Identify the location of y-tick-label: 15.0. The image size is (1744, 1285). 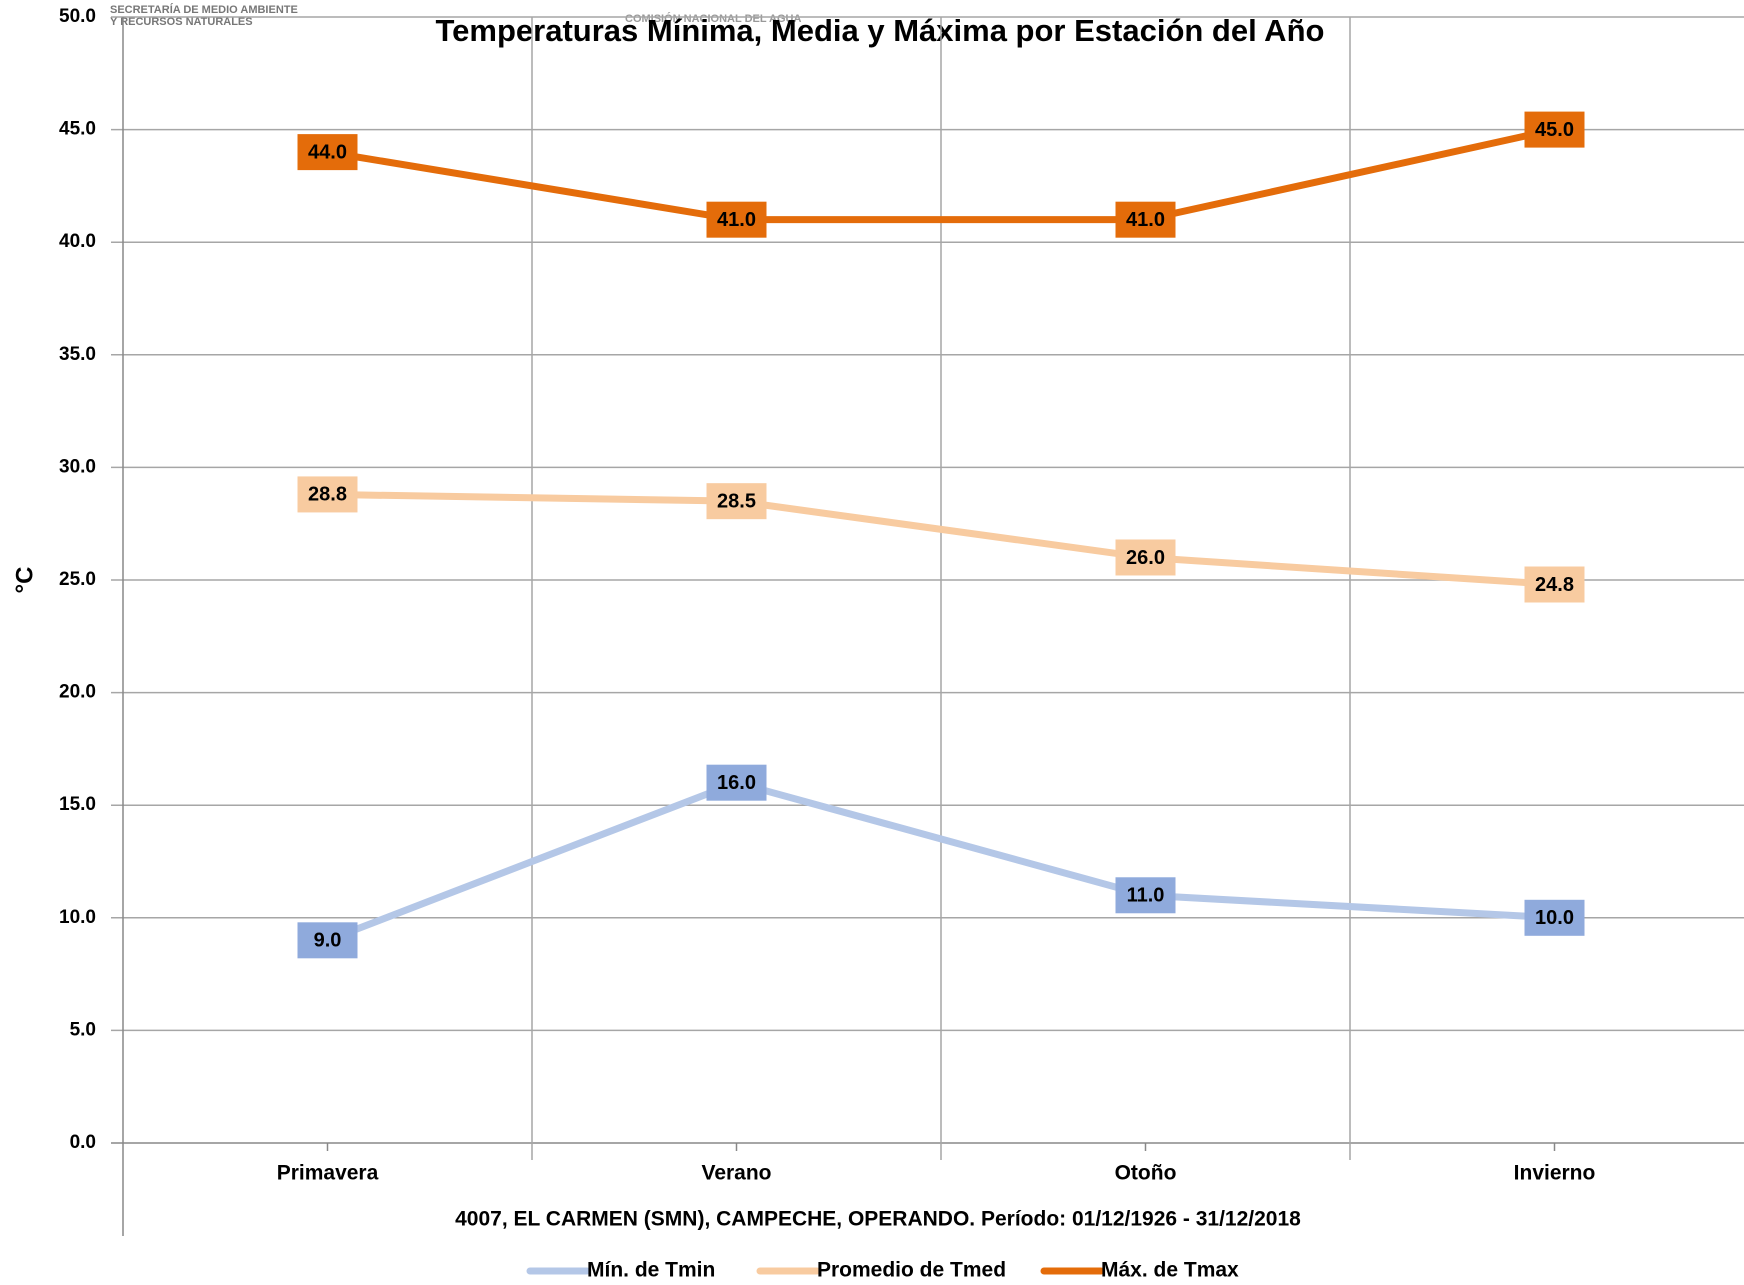
(77, 804).